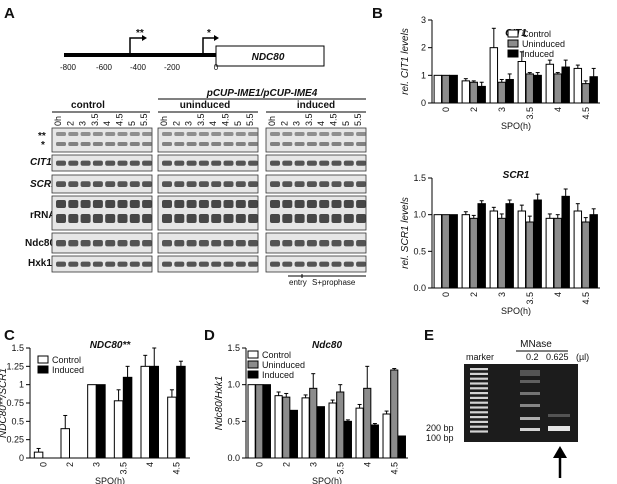  What do you see at coordinates (41, 162) in the screenshot?
I see `row-label-cit1: CIT1` at bounding box center [41, 162].